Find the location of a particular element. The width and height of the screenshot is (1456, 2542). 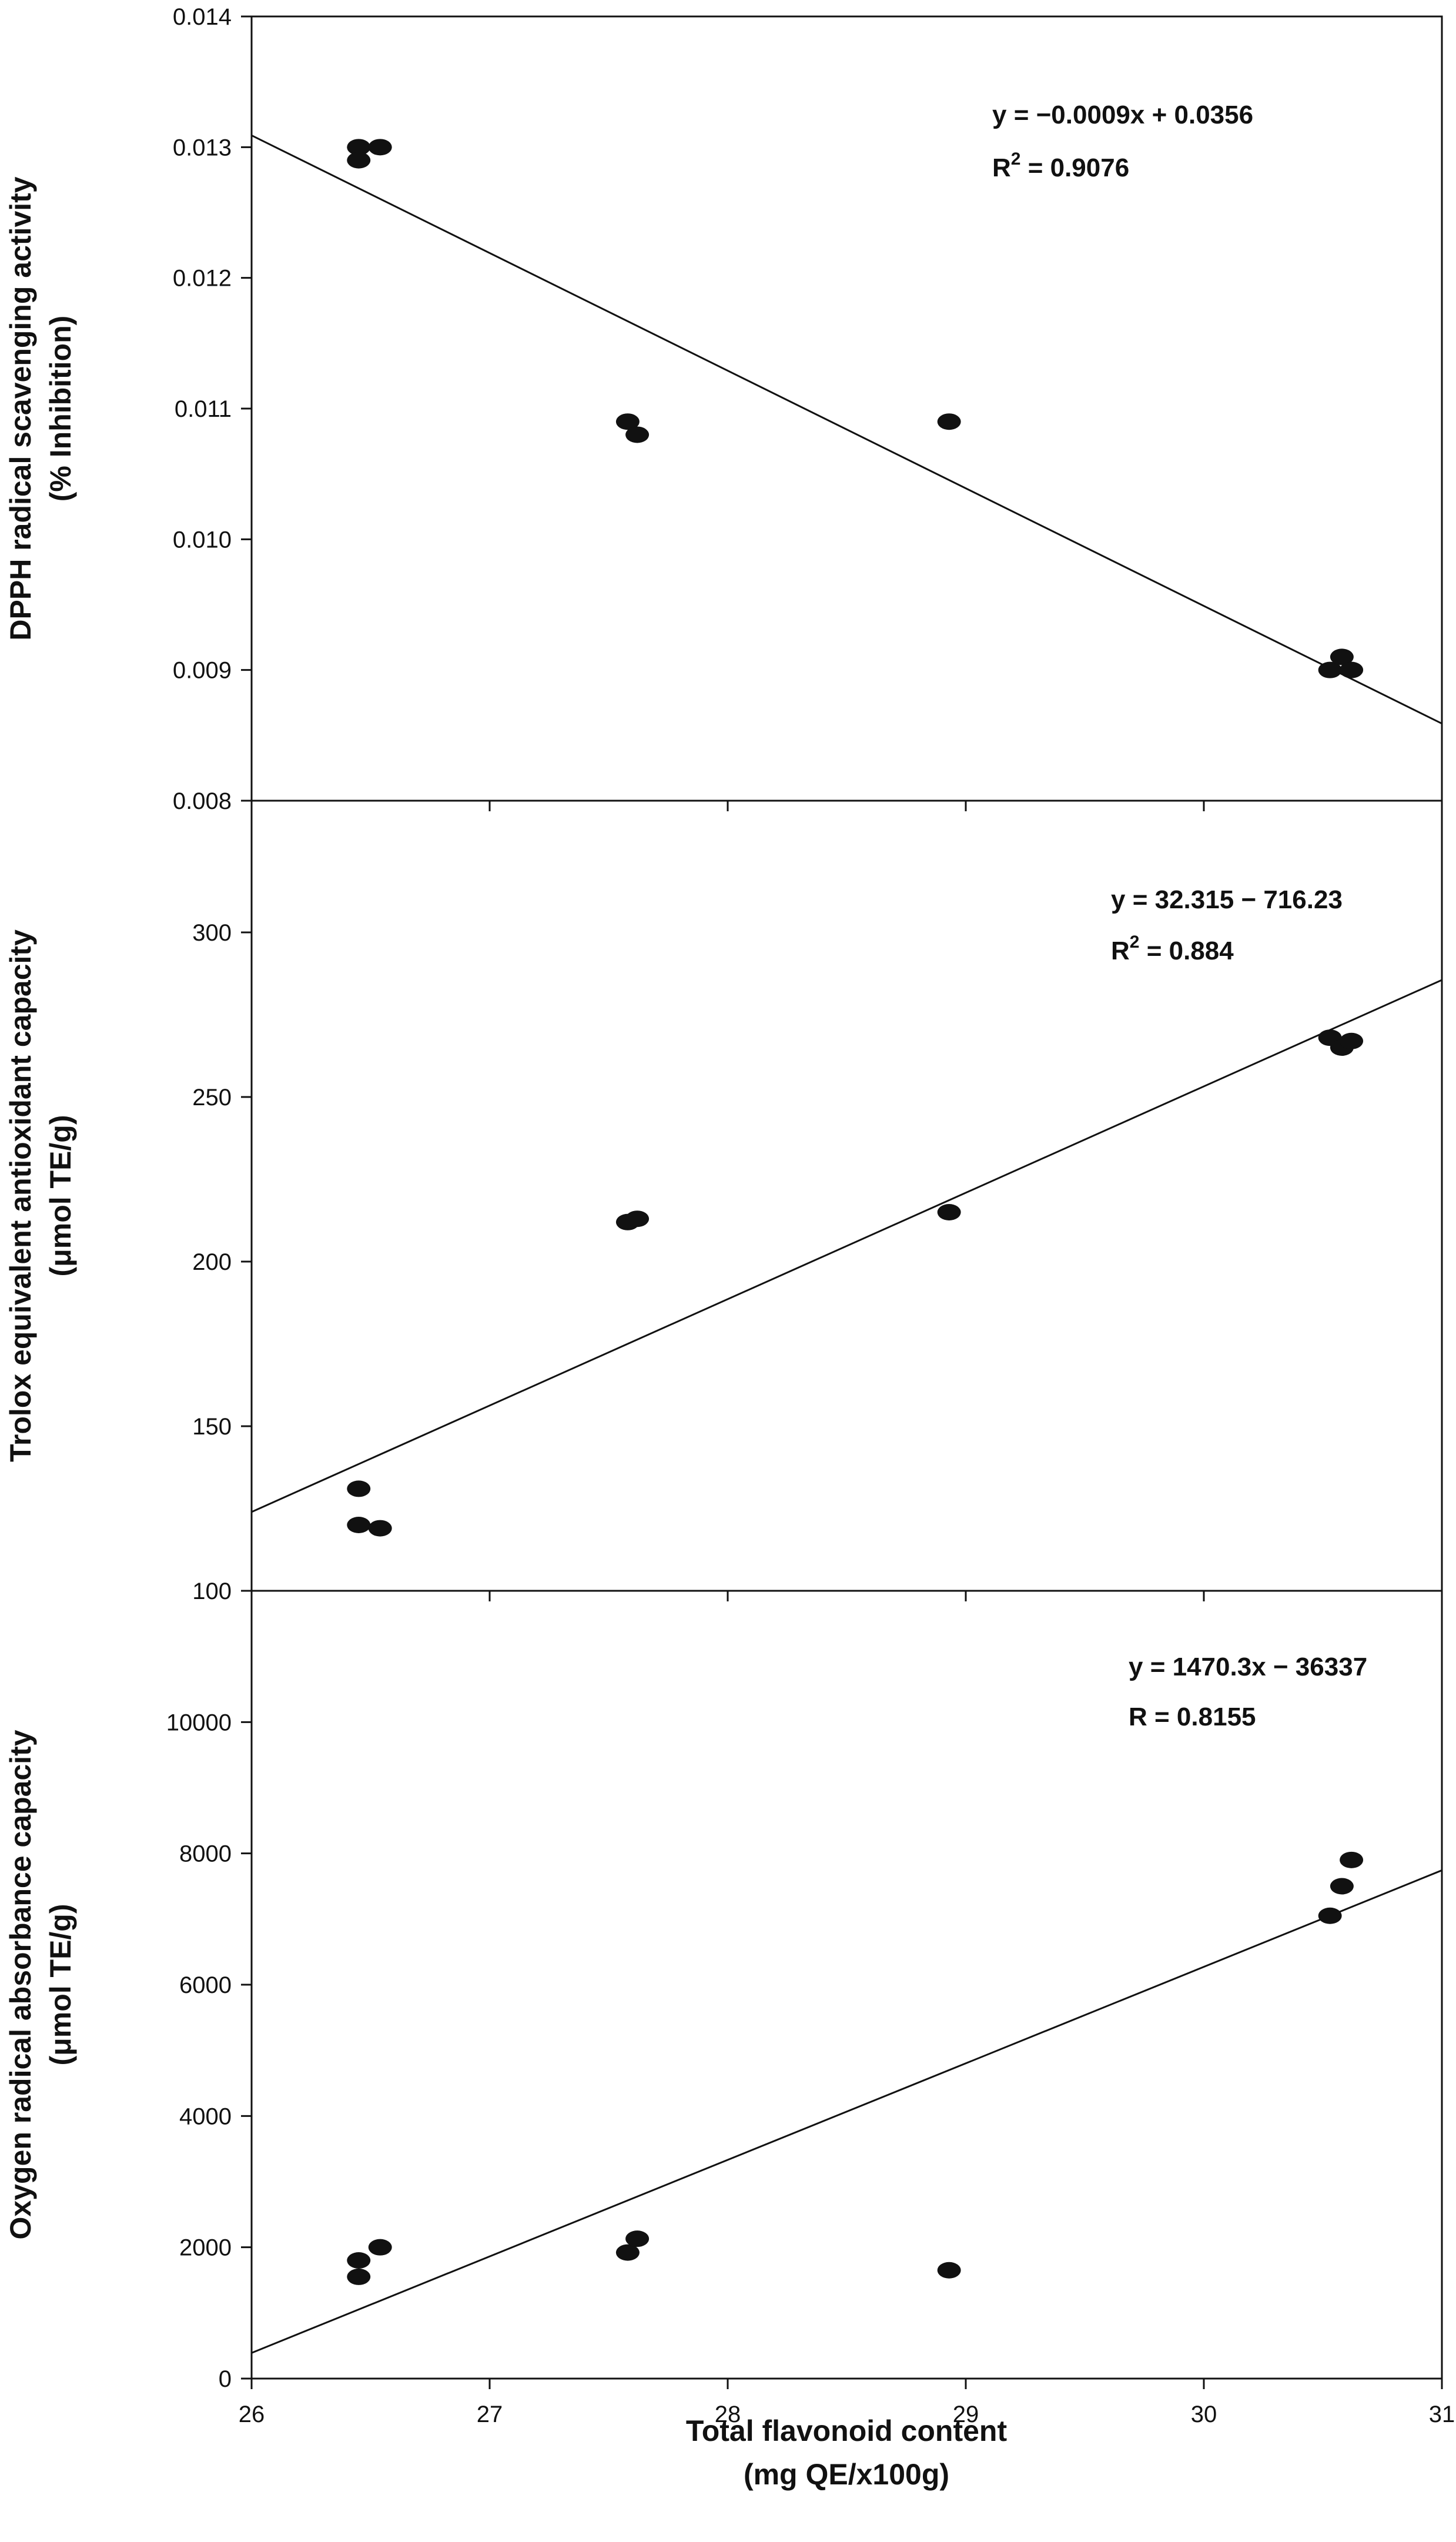

y-axis-title-line1: Trolox equivalent antioxidant capacity is located at coordinates (21, 1195).